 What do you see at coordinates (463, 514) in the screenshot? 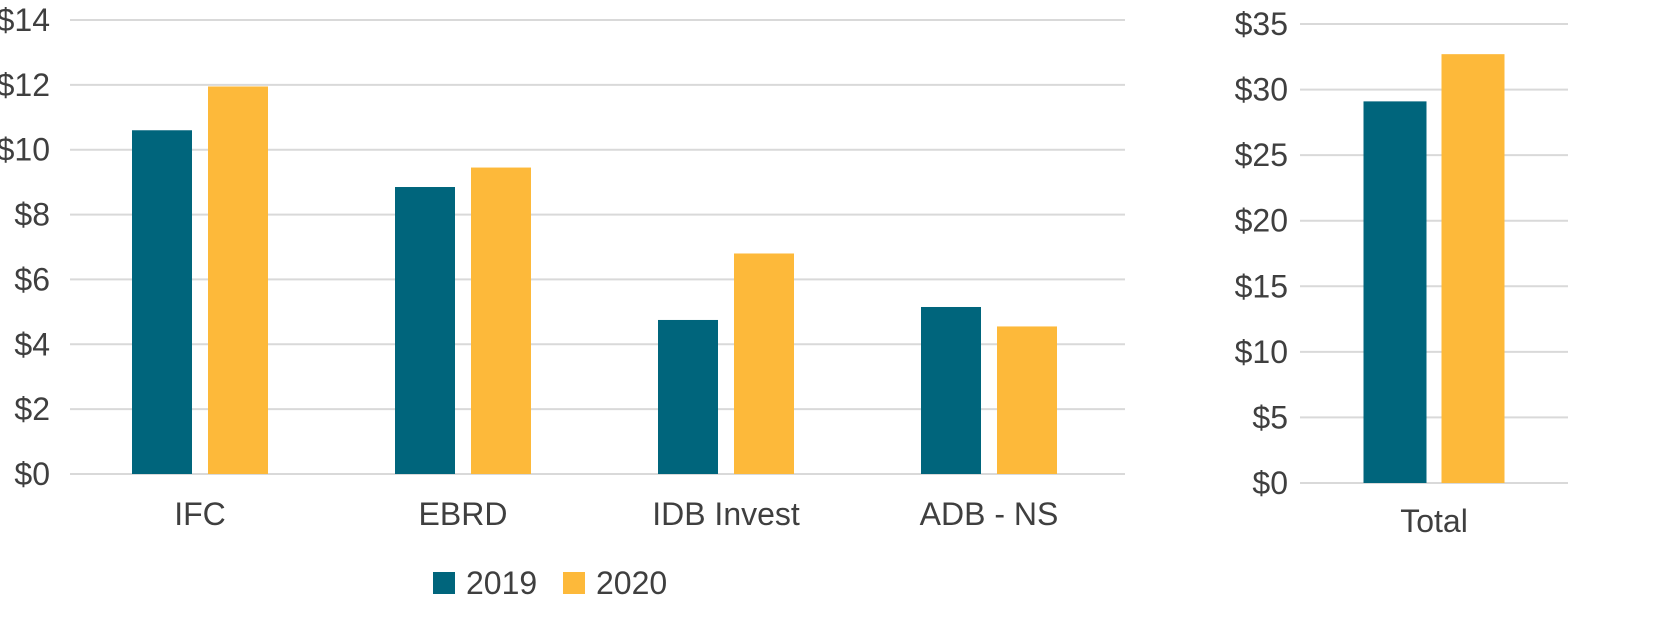
I see `category-label: EBRD` at bounding box center [463, 514].